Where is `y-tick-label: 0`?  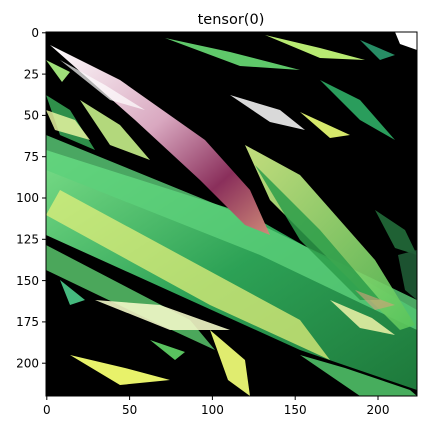 y-tick-label: 0 is located at coordinates (35, 33).